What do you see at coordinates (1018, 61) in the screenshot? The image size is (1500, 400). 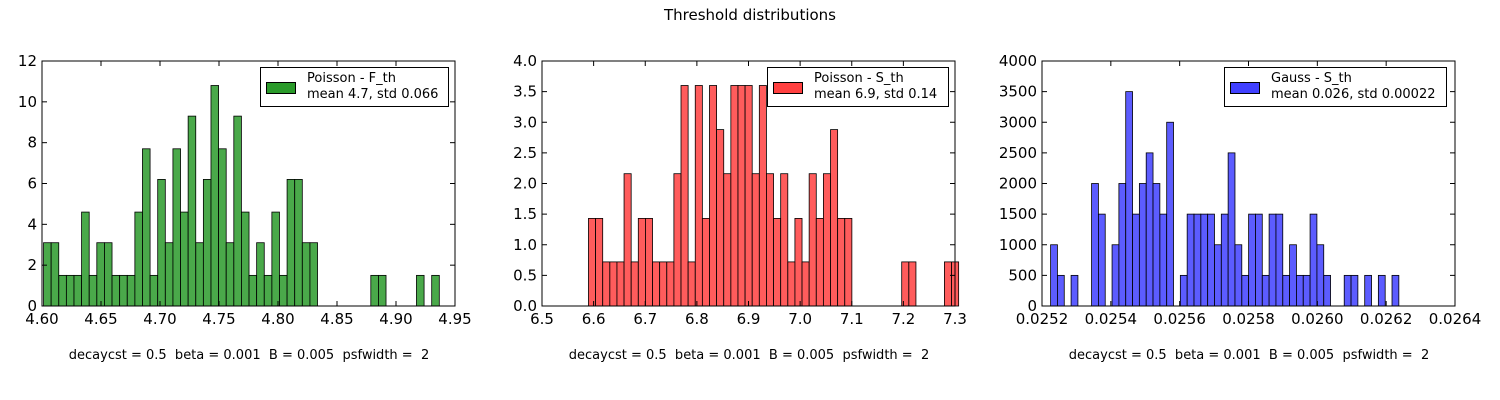 I see `y-tick-label: 4000` at bounding box center [1018, 61].